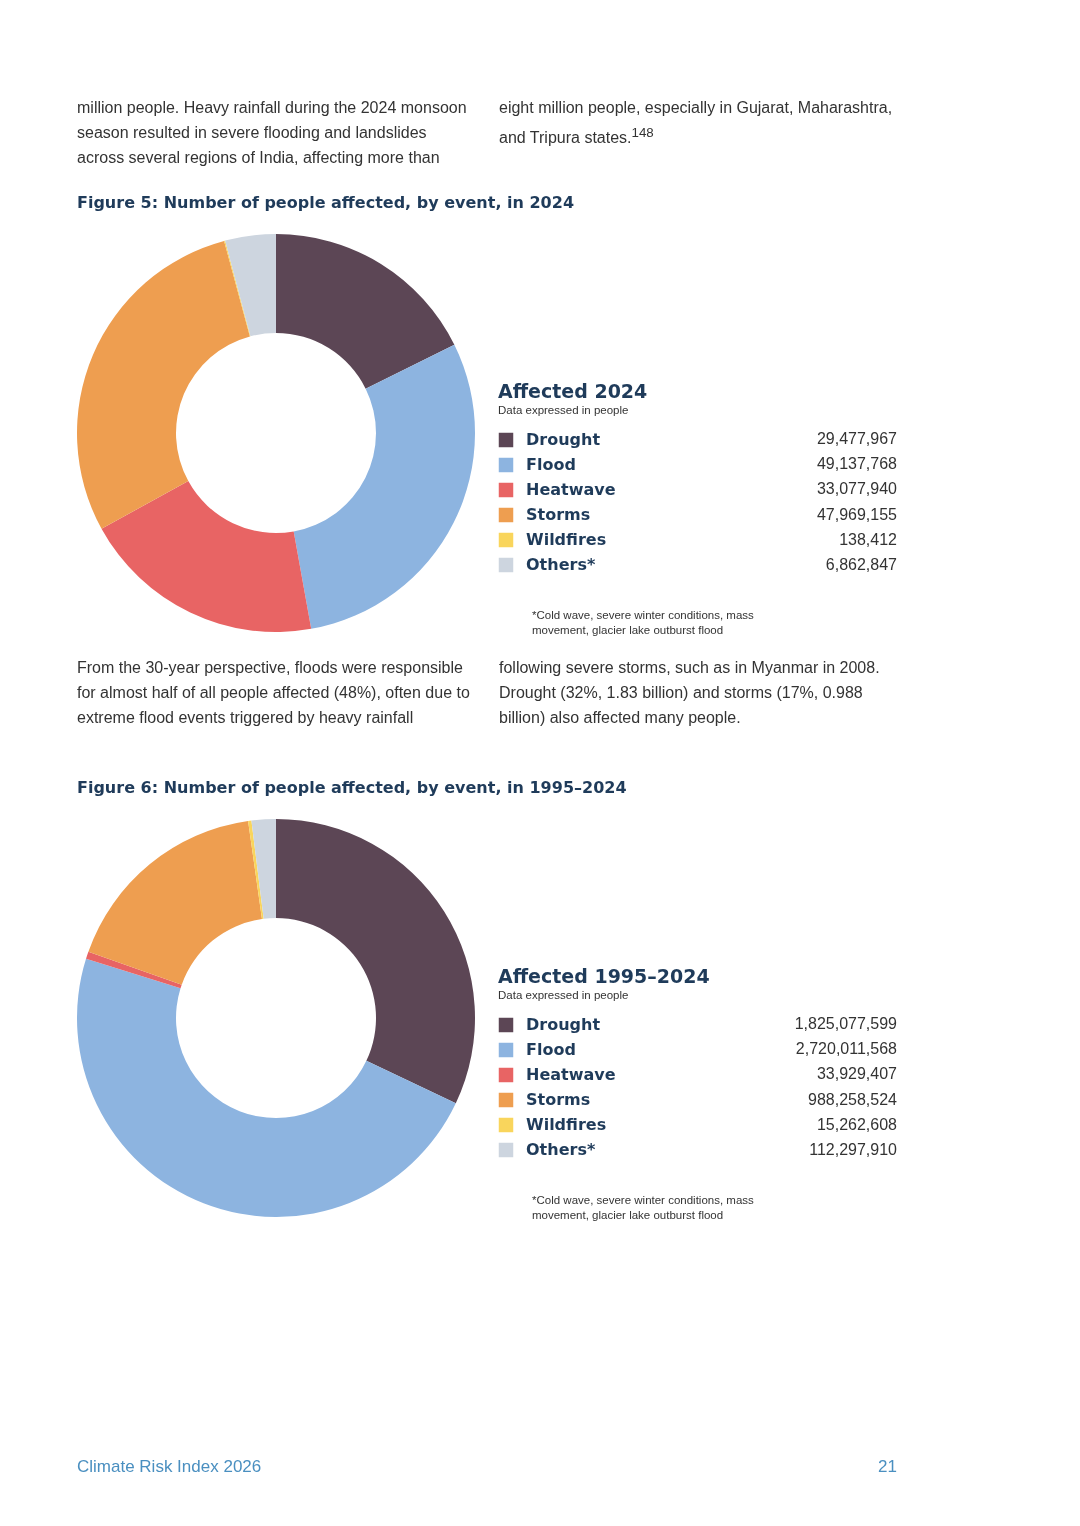  What do you see at coordinates (857, 514) in the screenshot?
I see `data-label: 47,969,155` at bounding box center [857, 514].